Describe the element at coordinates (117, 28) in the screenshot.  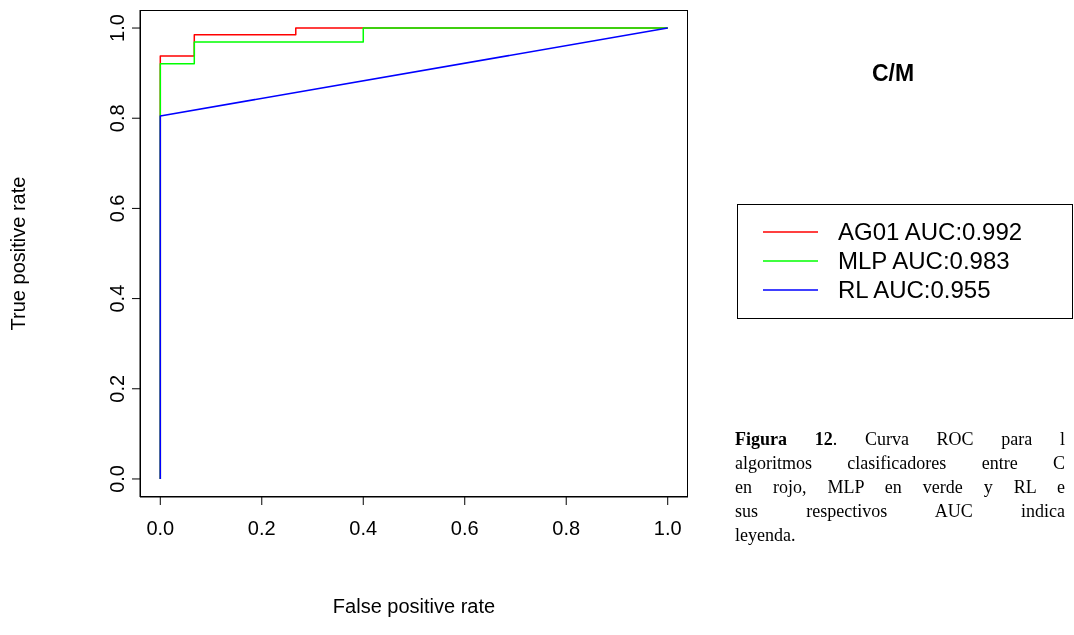
I see `y-tick-label: 1.0` at that location.